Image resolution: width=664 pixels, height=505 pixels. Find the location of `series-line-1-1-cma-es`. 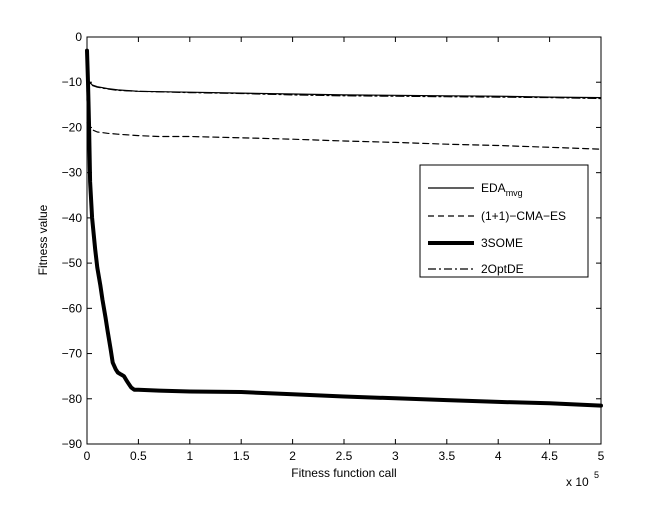

series-line-1-1-cma-es is located at coordinates (344, 136).